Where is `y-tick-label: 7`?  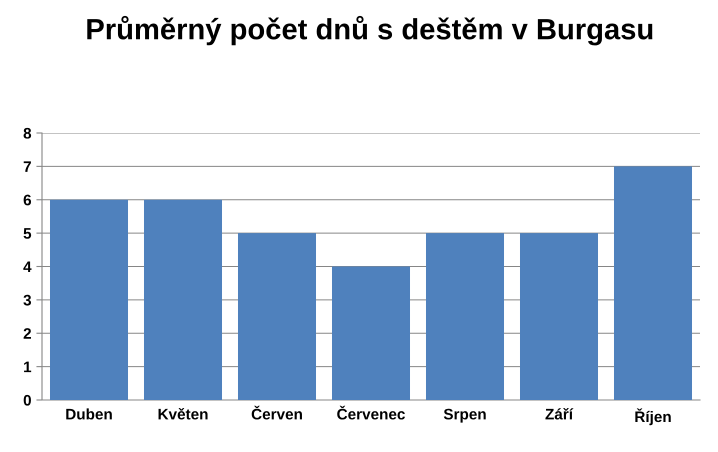 y-tick-label: 7 is located at coordinates (27, 166).